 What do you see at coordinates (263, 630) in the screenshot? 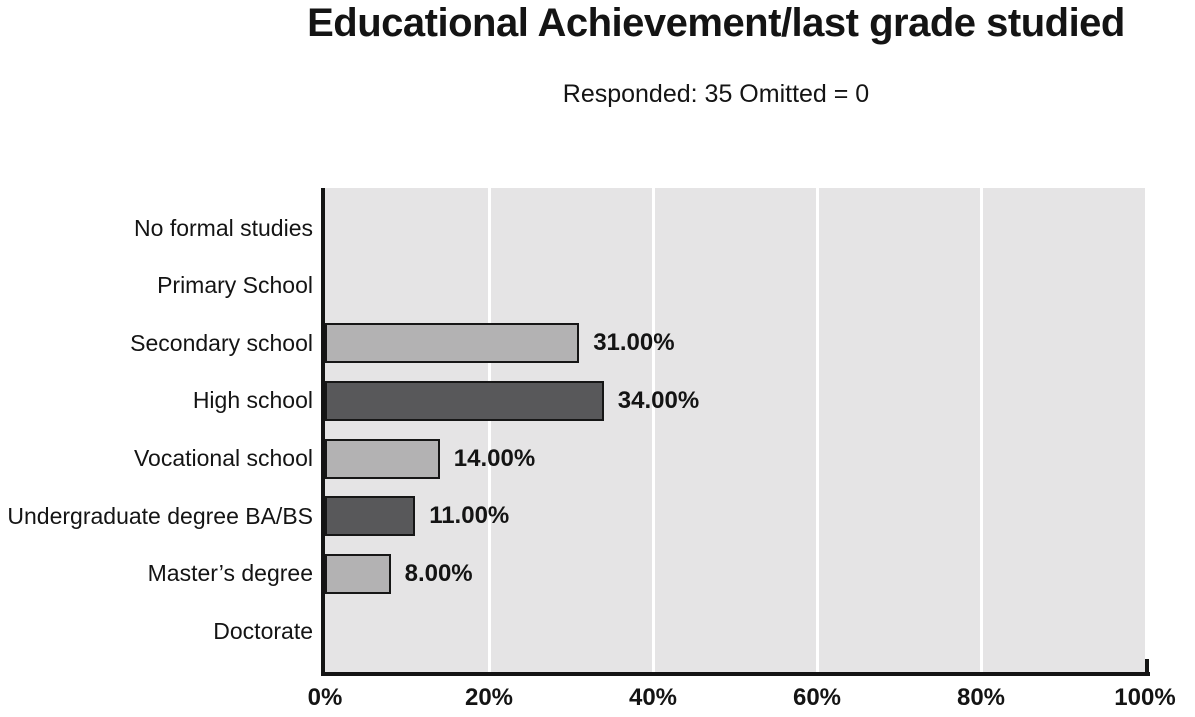
I see `category-label: Doctorate` at bounding box center [263, 630].